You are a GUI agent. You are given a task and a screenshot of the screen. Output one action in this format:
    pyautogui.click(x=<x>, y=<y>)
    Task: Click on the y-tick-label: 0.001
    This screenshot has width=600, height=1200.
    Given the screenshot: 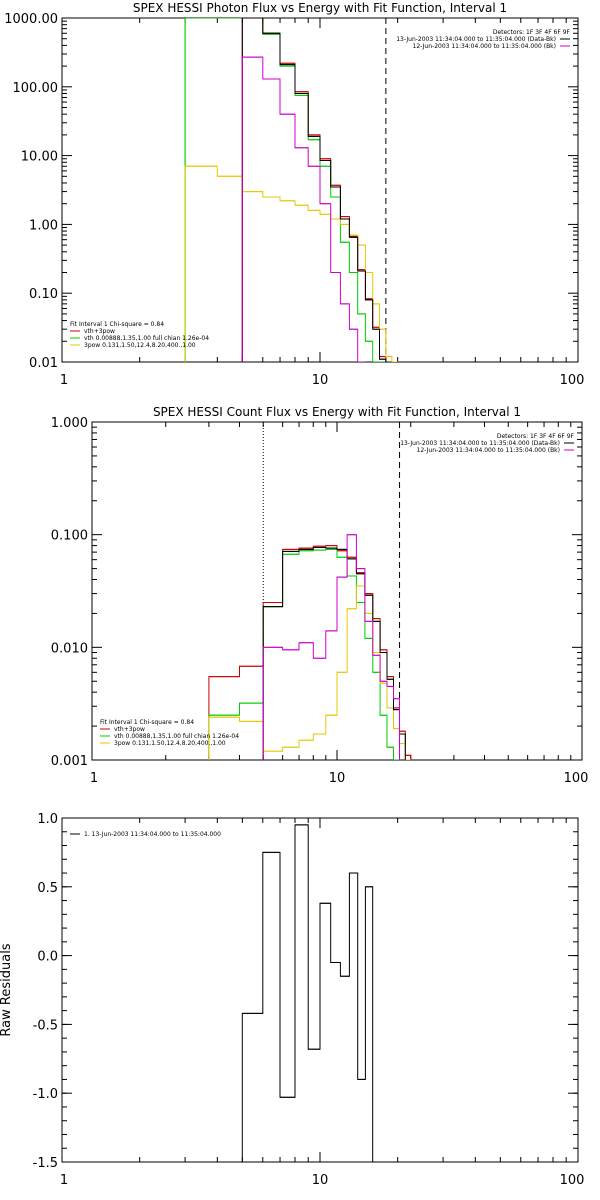 What is the action you would take?
    pyautogui.click(x=69, y=761)
    